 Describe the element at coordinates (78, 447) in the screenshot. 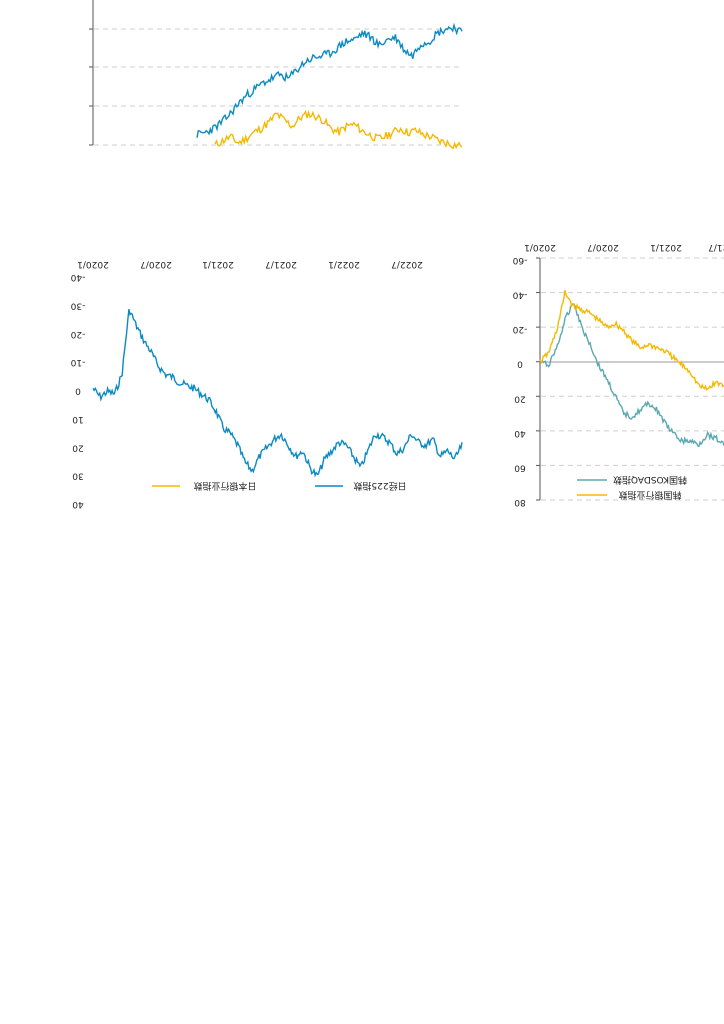

I see `left-y-tick-label: 20` at that location.